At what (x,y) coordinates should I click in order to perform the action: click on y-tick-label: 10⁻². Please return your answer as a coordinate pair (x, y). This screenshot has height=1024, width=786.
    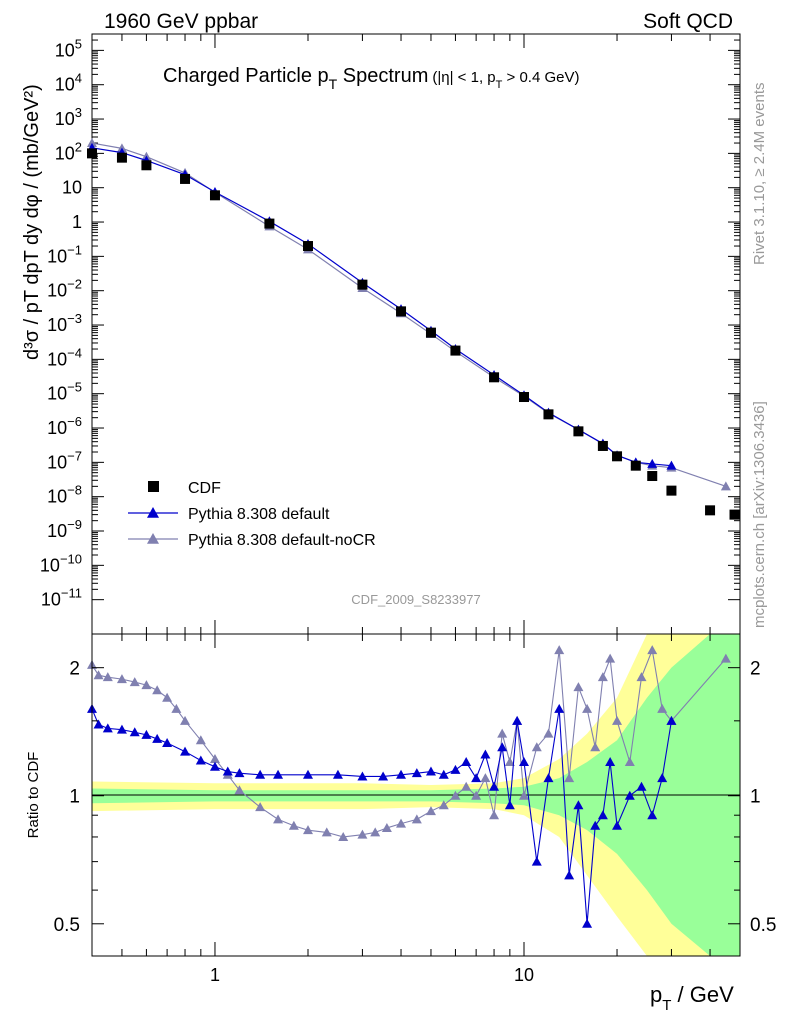
    Looking at the image, I should click on (64, 289).